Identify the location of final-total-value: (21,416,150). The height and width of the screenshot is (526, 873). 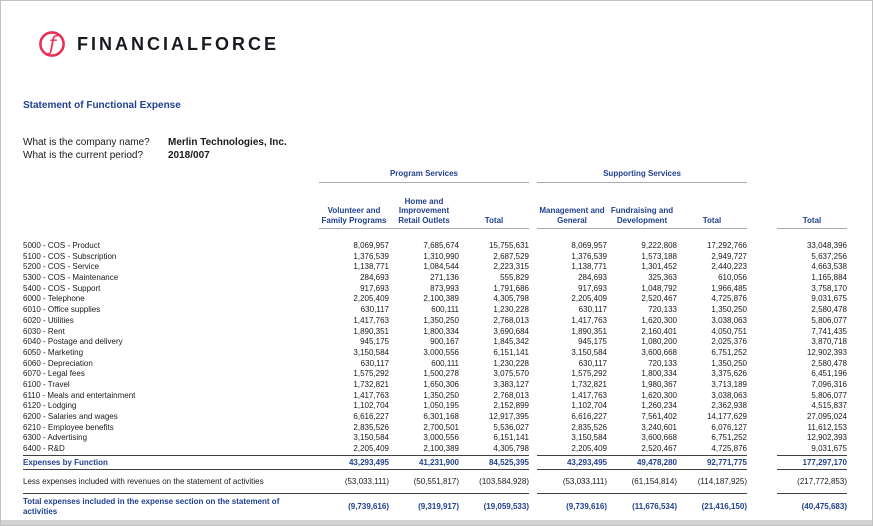
(724, 507).